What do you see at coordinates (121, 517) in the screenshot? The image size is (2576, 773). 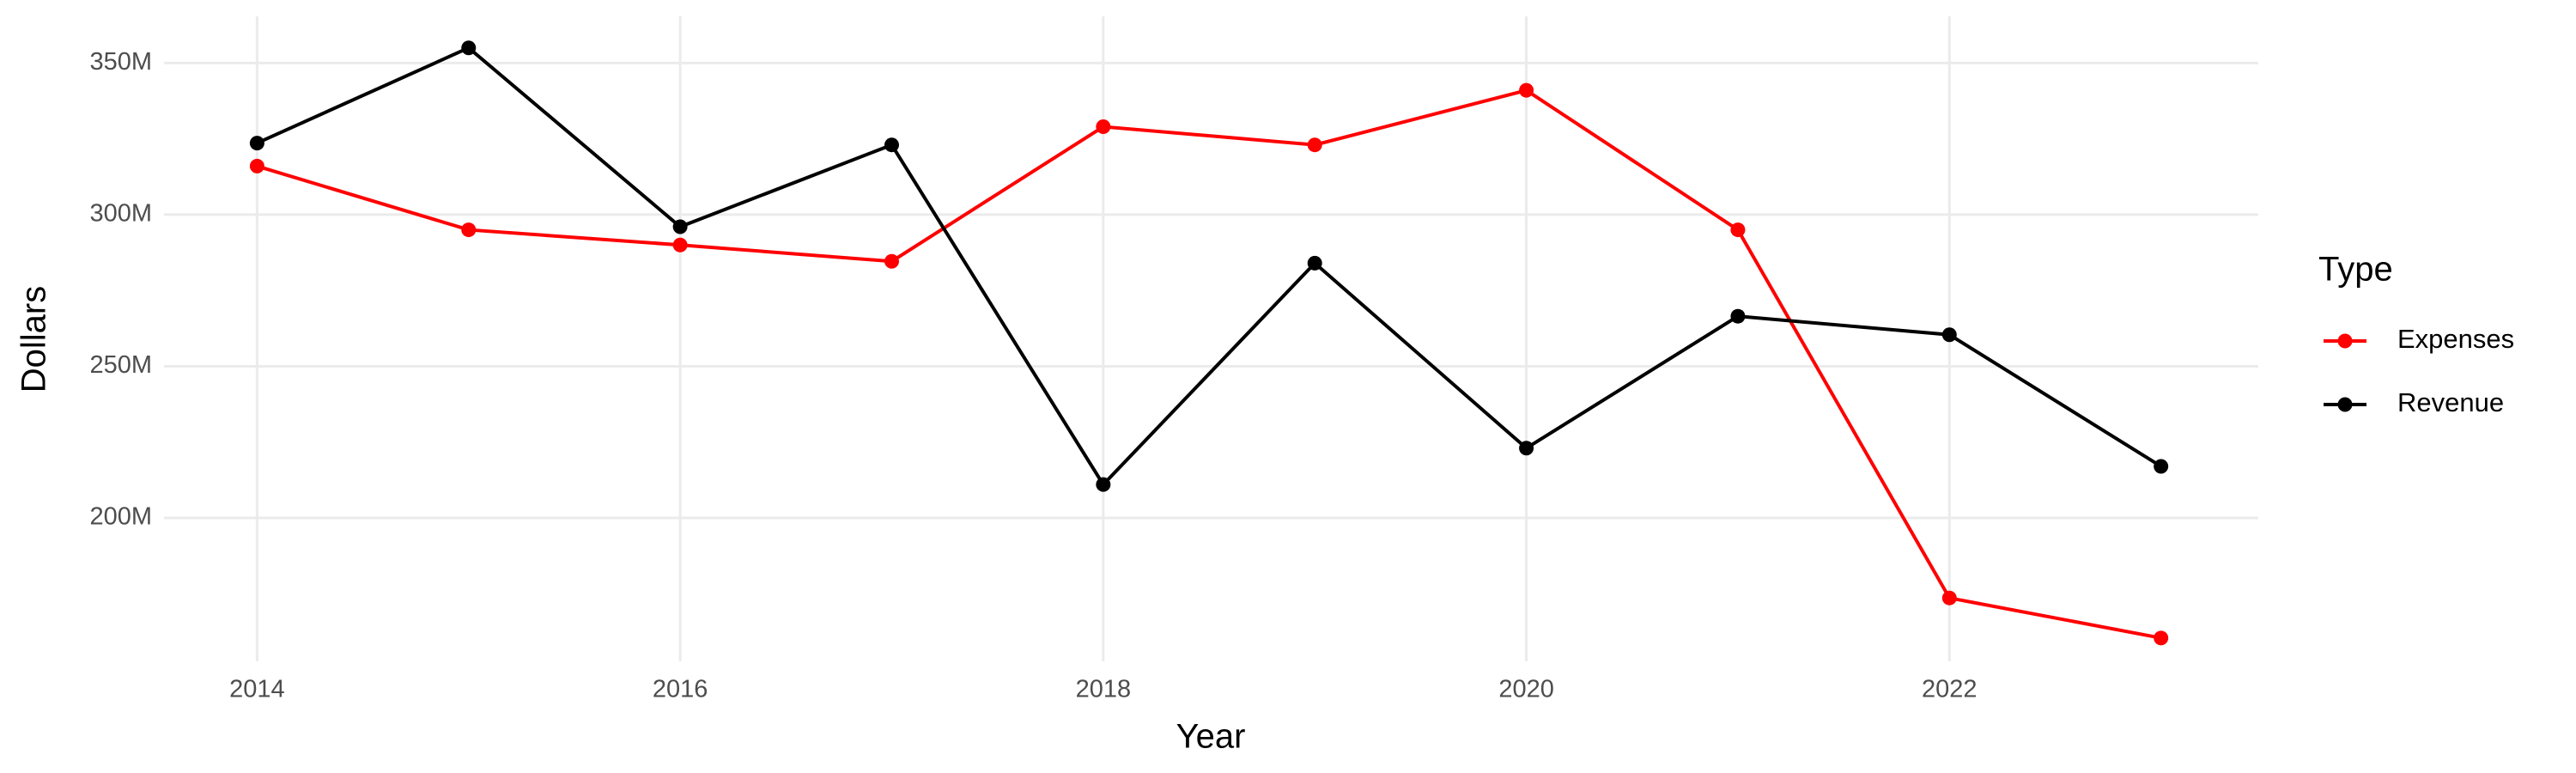 I see `y-tick-label: 200M` at bounding box center [121, 517].